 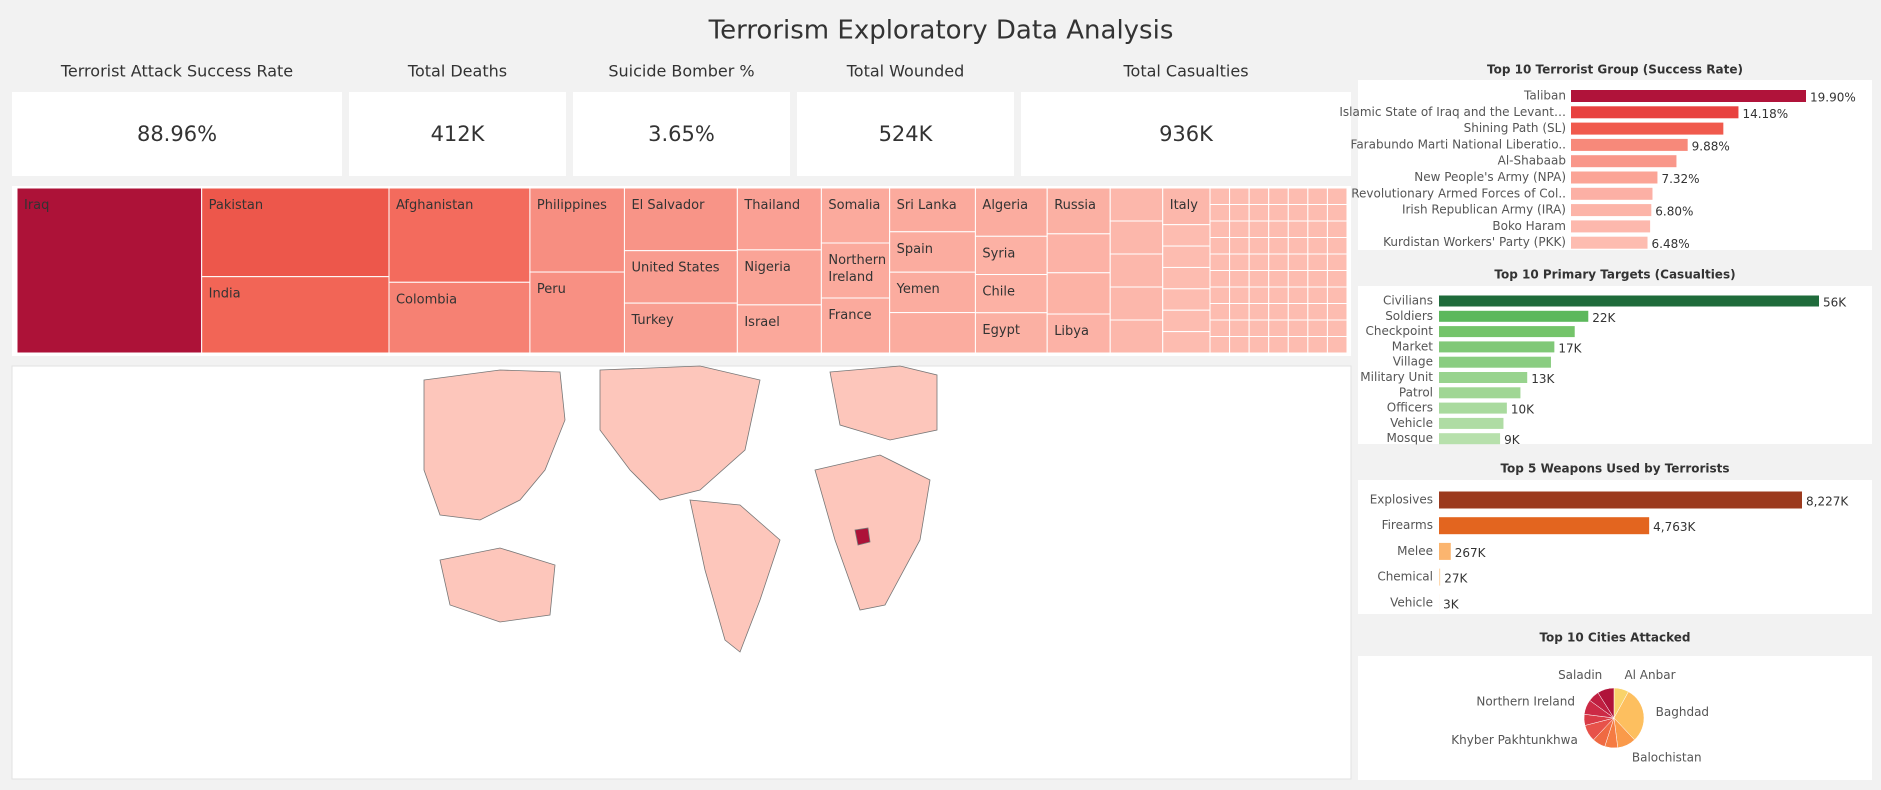 What do you see at coordinates (1523, 410) in the screenshot?
I see `value-label: 10K` at bounding box center [1523, 410].